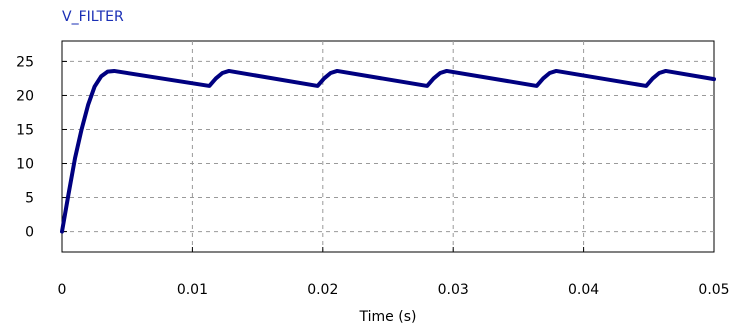  What do you see at coordinates (394, 290) in the screenshot?
I see `x-tick-labels: 0 0.01 0.02 0.03 0.04 0.05` at bounding box center [394, 290].